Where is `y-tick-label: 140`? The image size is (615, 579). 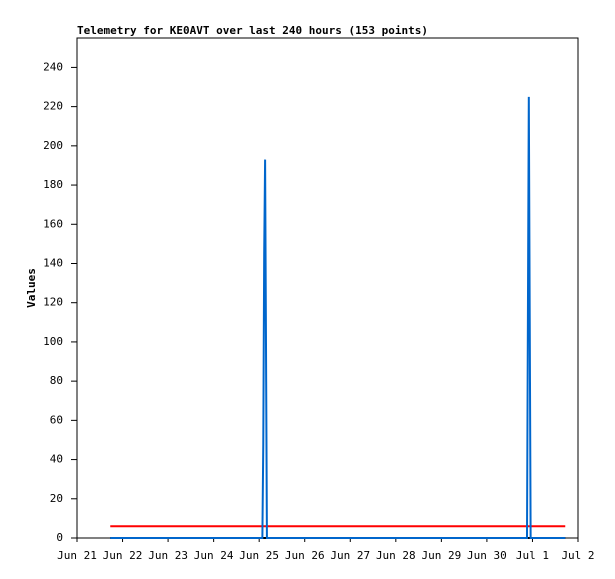
y-tick-label: 140 is located at coordinates (53, 262).